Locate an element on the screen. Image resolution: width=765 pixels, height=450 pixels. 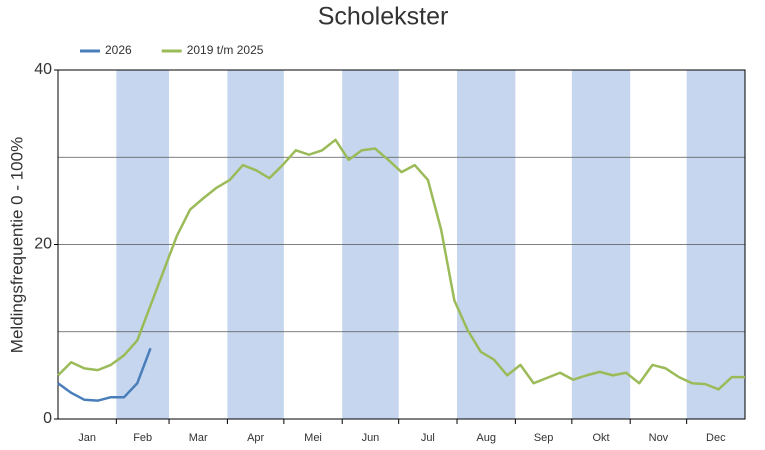
x-tick-label: Mei is located at coordinates (313, 438).